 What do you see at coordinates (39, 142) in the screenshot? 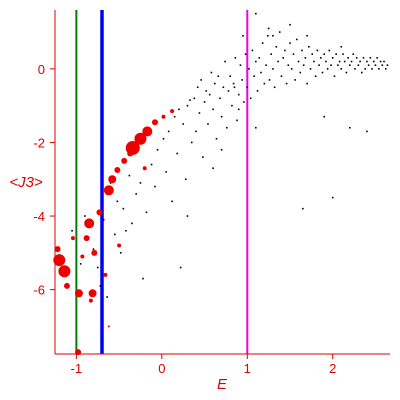
I see `y-tick-label: -2` at bounding box center [39, 142].